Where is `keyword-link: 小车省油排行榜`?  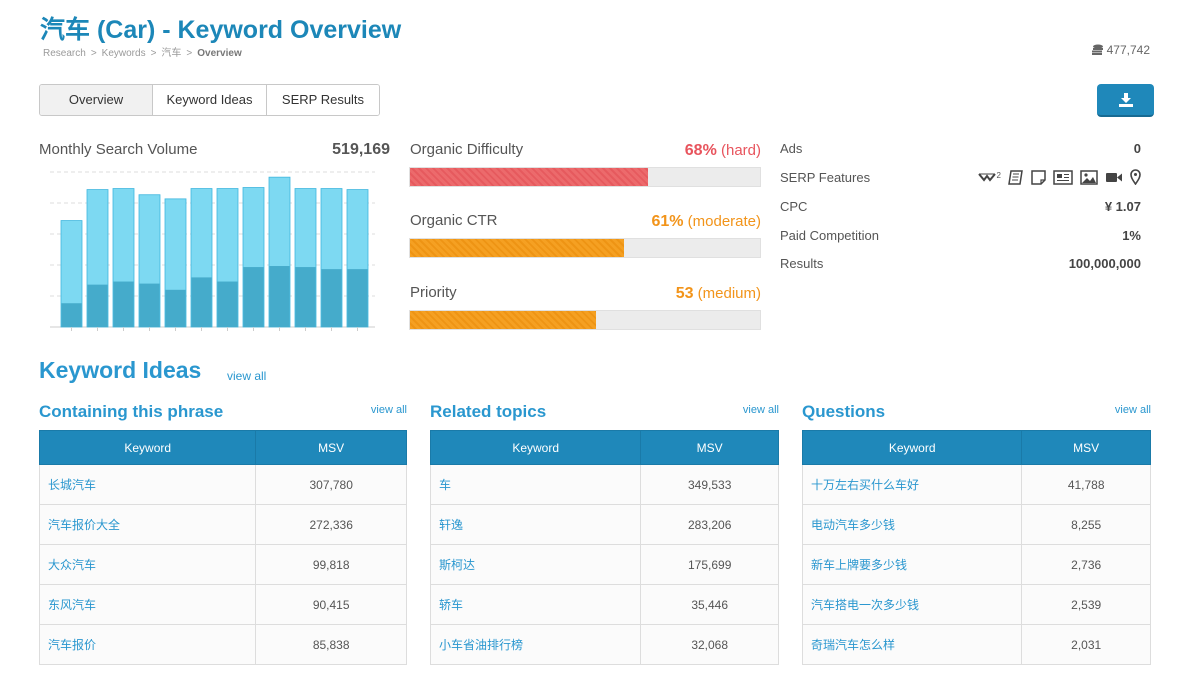
keyword-link: 小车省油排行榜 is located at coordinates (535, 644).